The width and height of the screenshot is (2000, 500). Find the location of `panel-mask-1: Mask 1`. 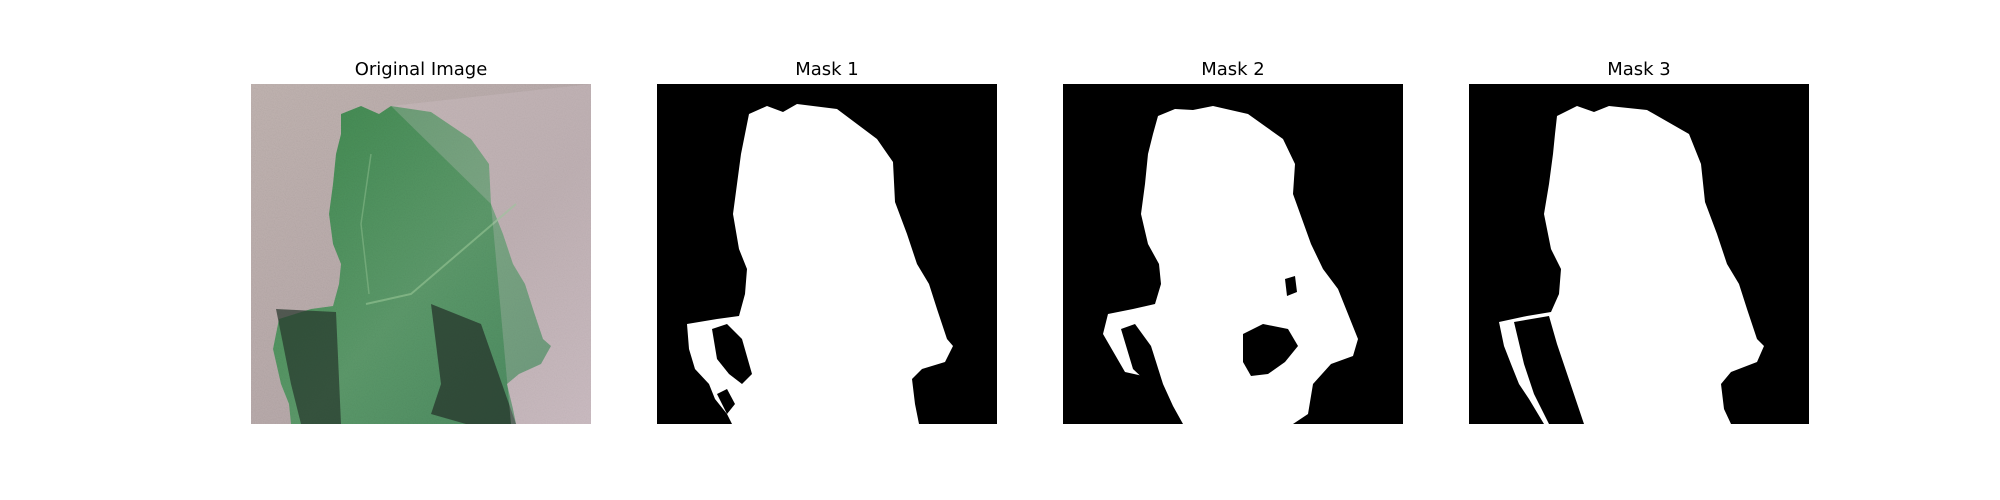

panel-mask-1: Mask 1 is located at coordinates (827, 241).